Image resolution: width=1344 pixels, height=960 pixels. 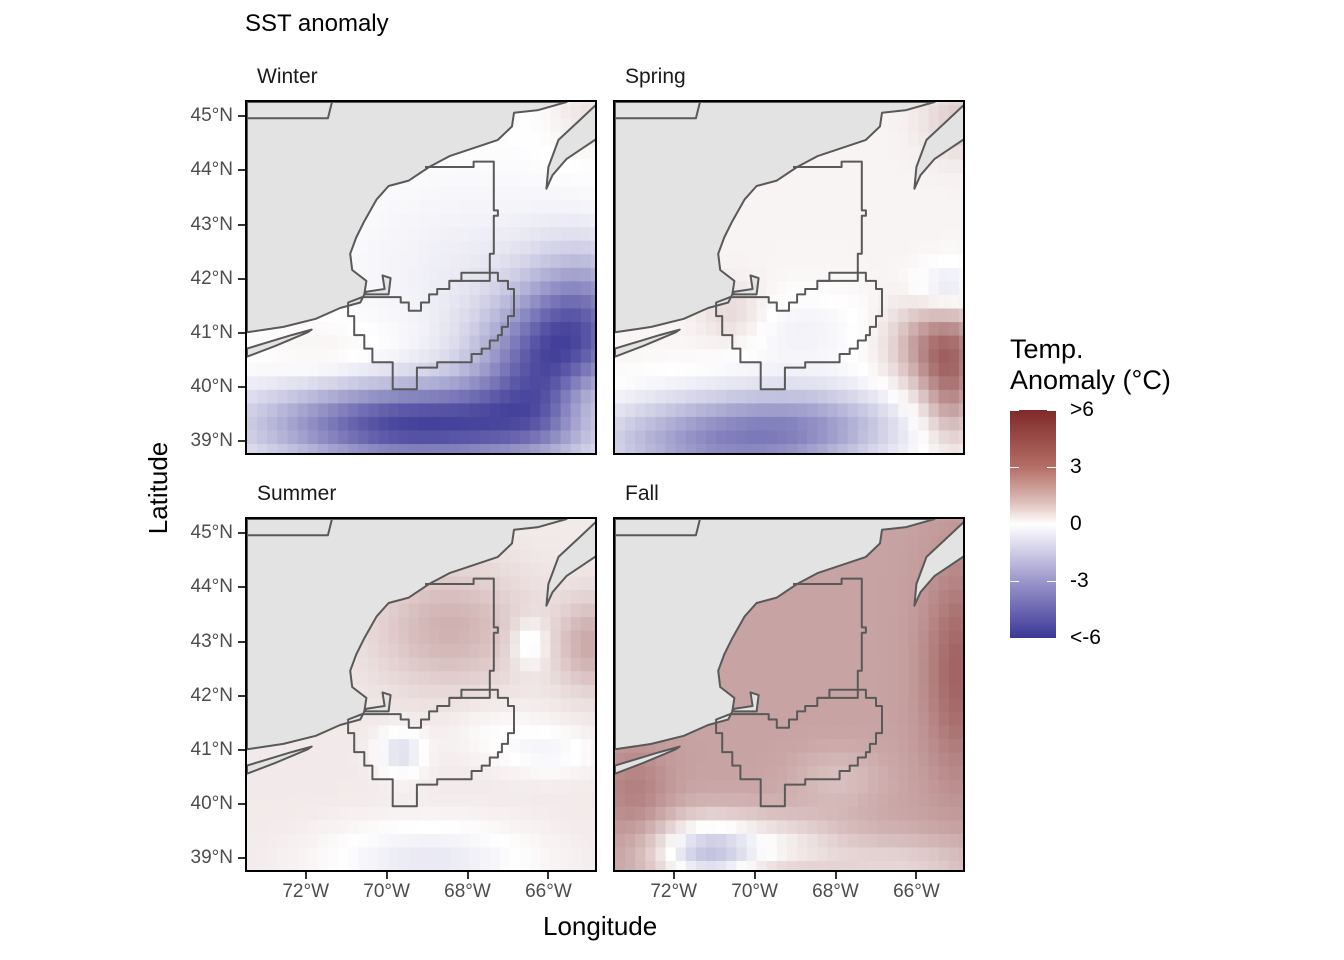 What do you see at coordinates (648, 343) in the screenshot?
I see `land-long-island` at bounding box center [648, 343].